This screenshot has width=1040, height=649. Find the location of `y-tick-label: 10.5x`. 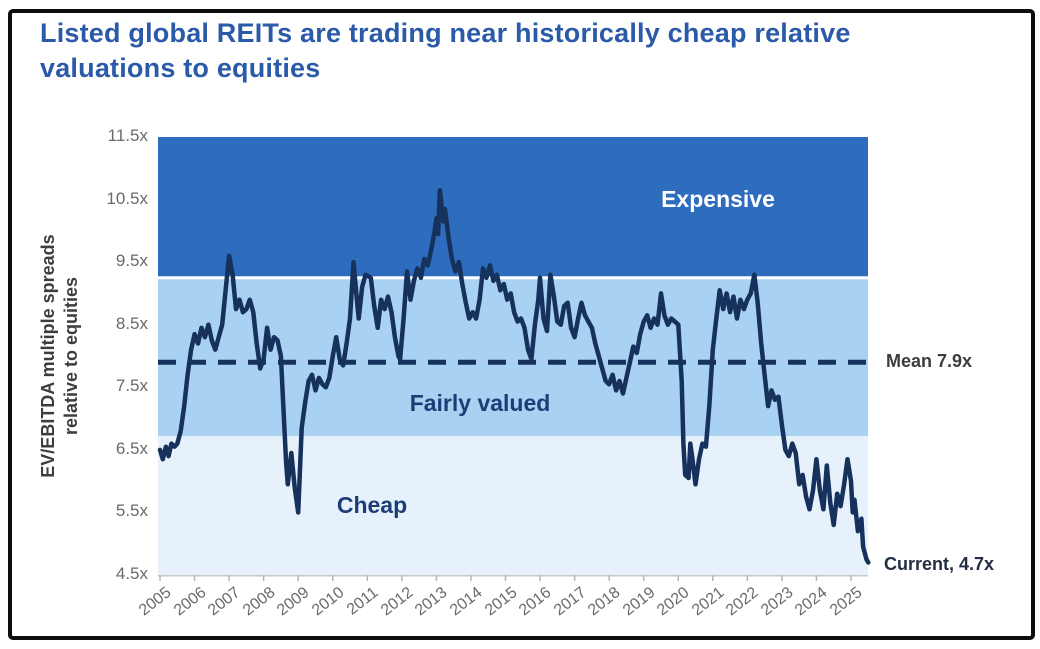

y-tick-label: 10.5x is located at coordinates (127, 198).